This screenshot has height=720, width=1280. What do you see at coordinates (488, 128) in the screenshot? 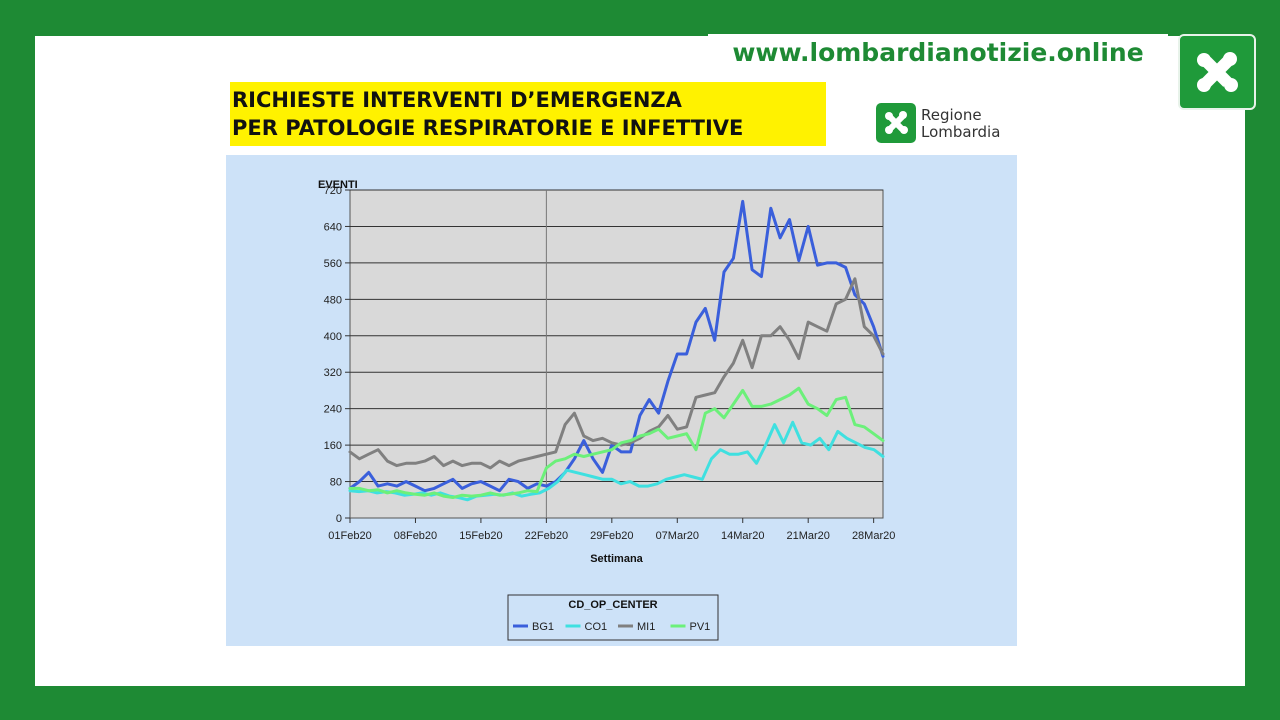
I see `page-title-line-2: PER PATOLOGIE RESPIRATORIE E INFETTIVE` at bounding box center [488, 128].